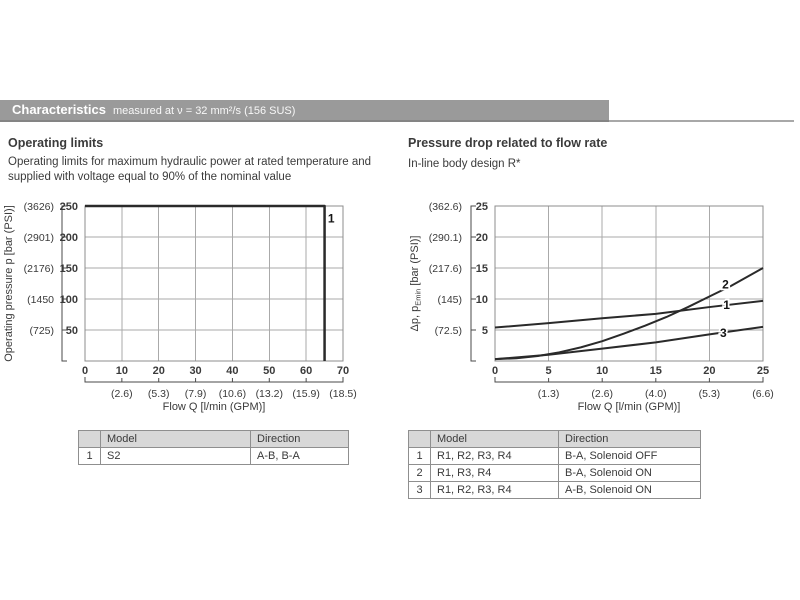  Describe the element at coordinates (331, 218) in the screenshot. I see `curve-label: 1` at that location.